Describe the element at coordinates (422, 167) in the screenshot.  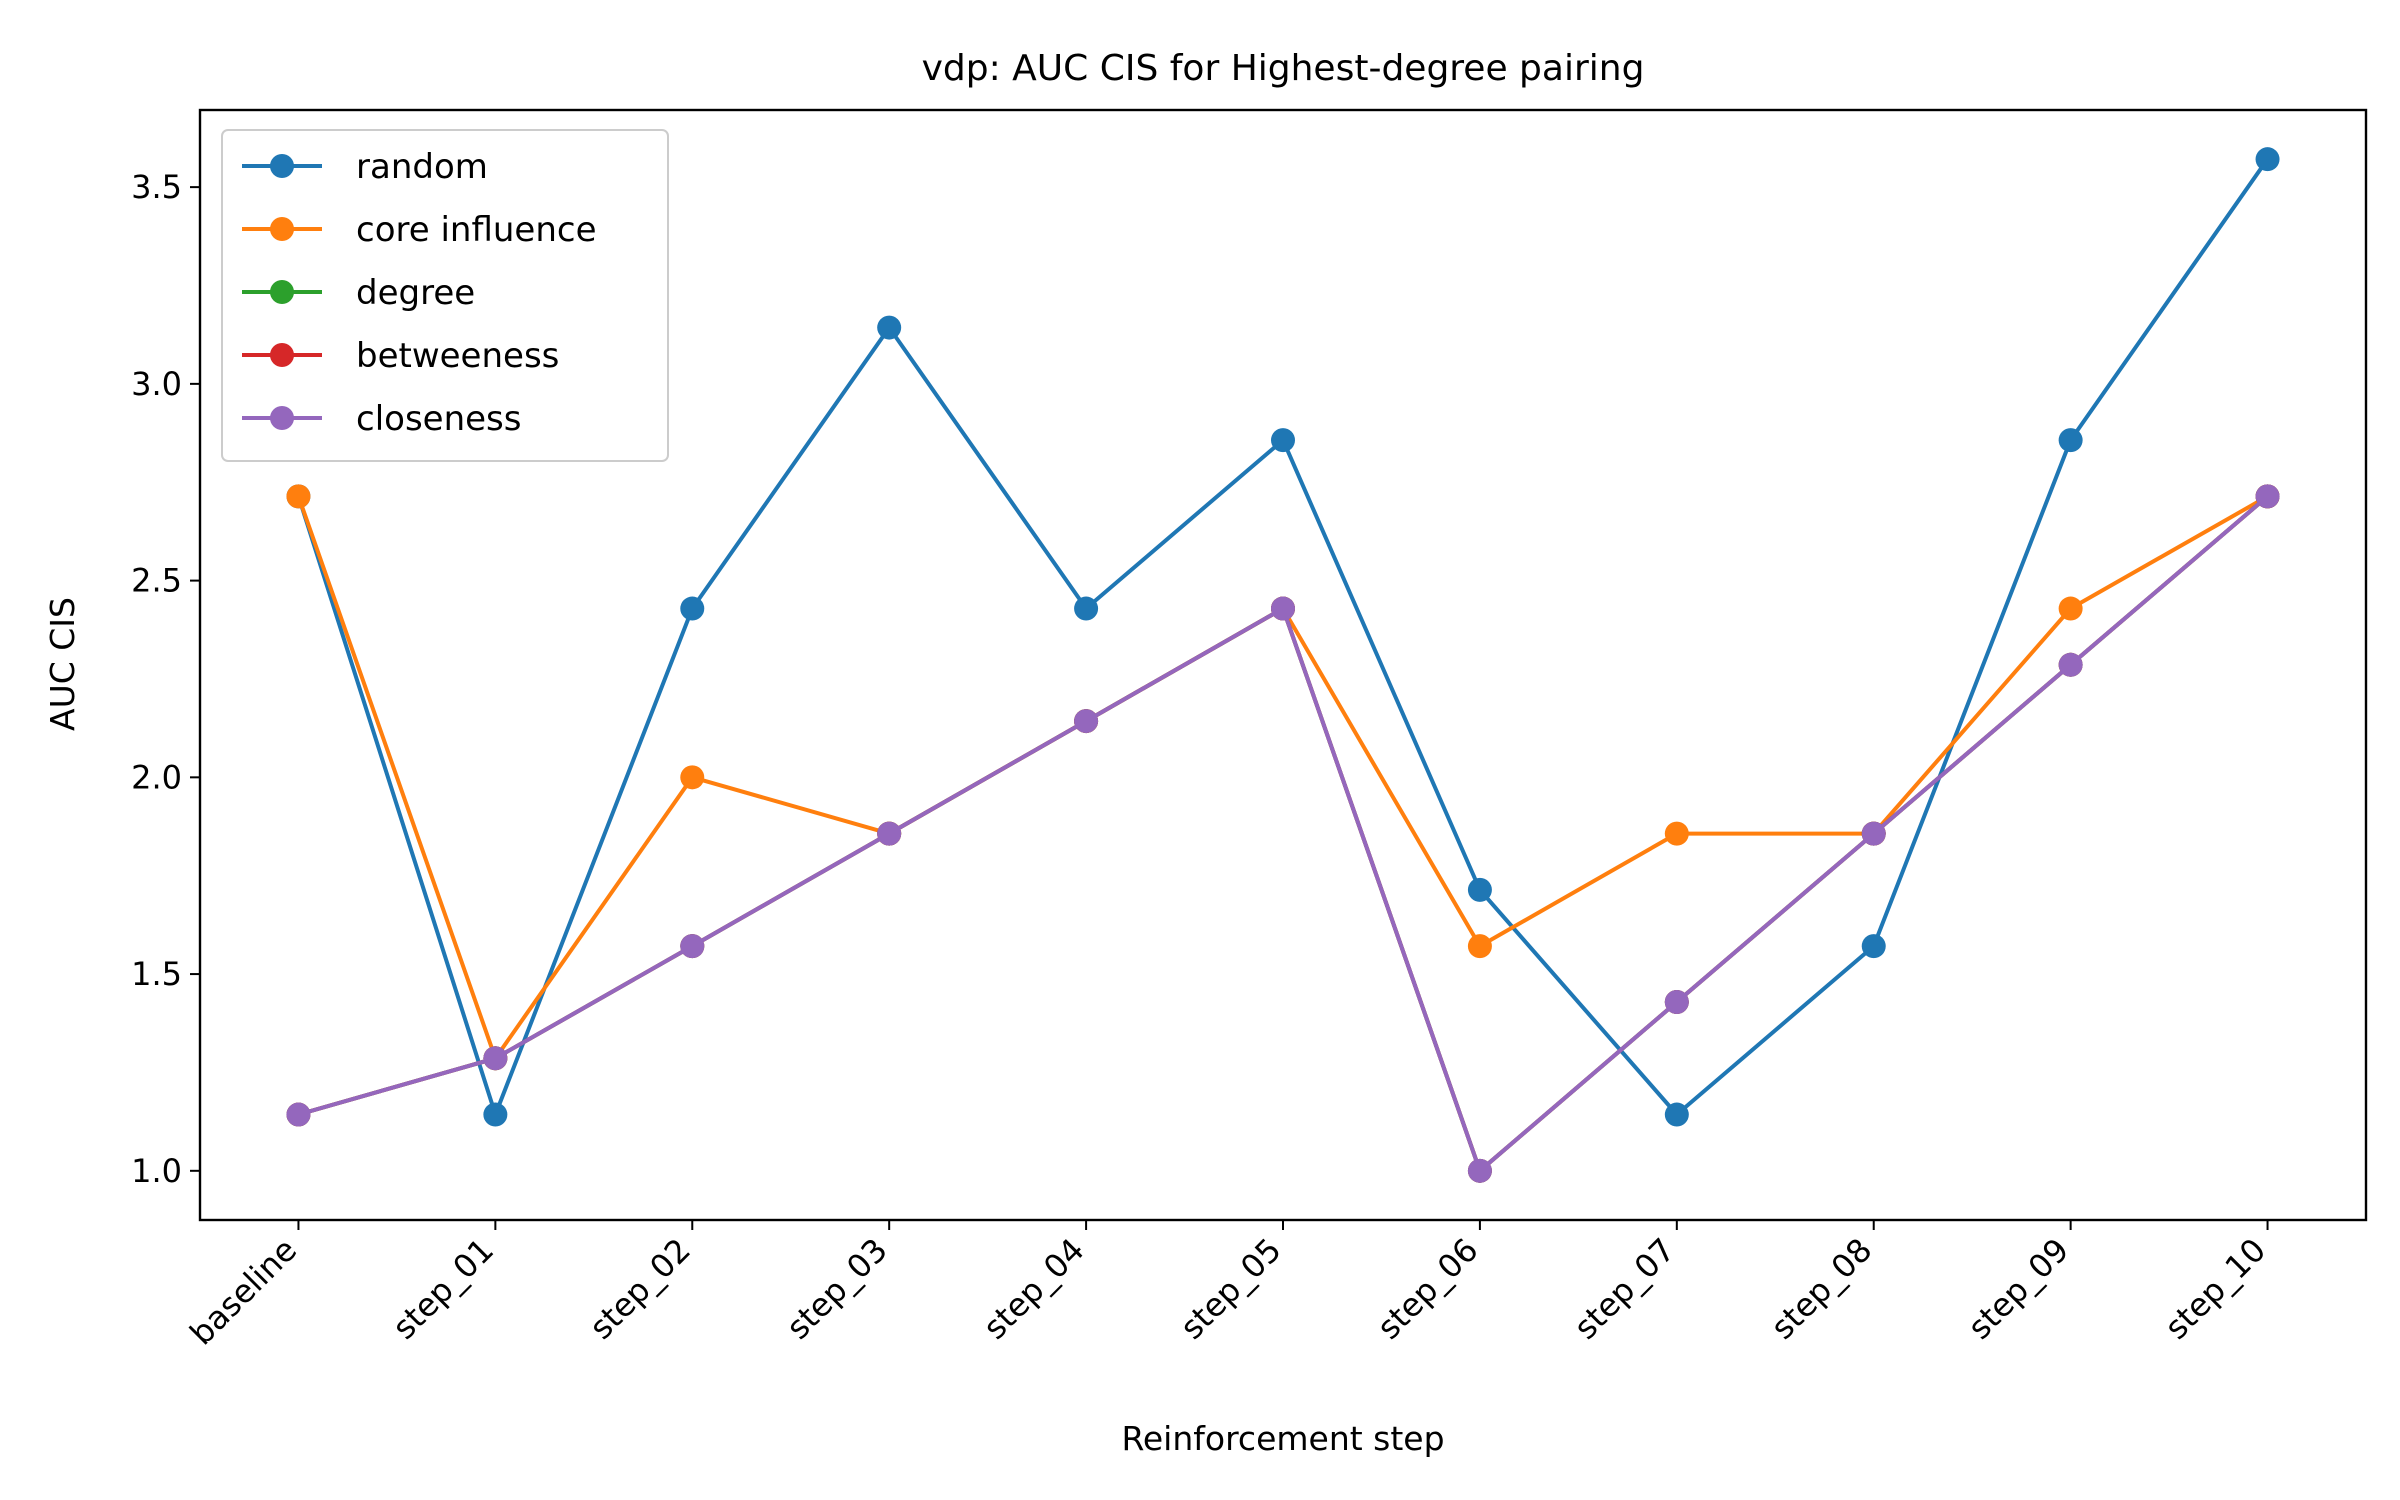
I see `legend-label: random` at that location.